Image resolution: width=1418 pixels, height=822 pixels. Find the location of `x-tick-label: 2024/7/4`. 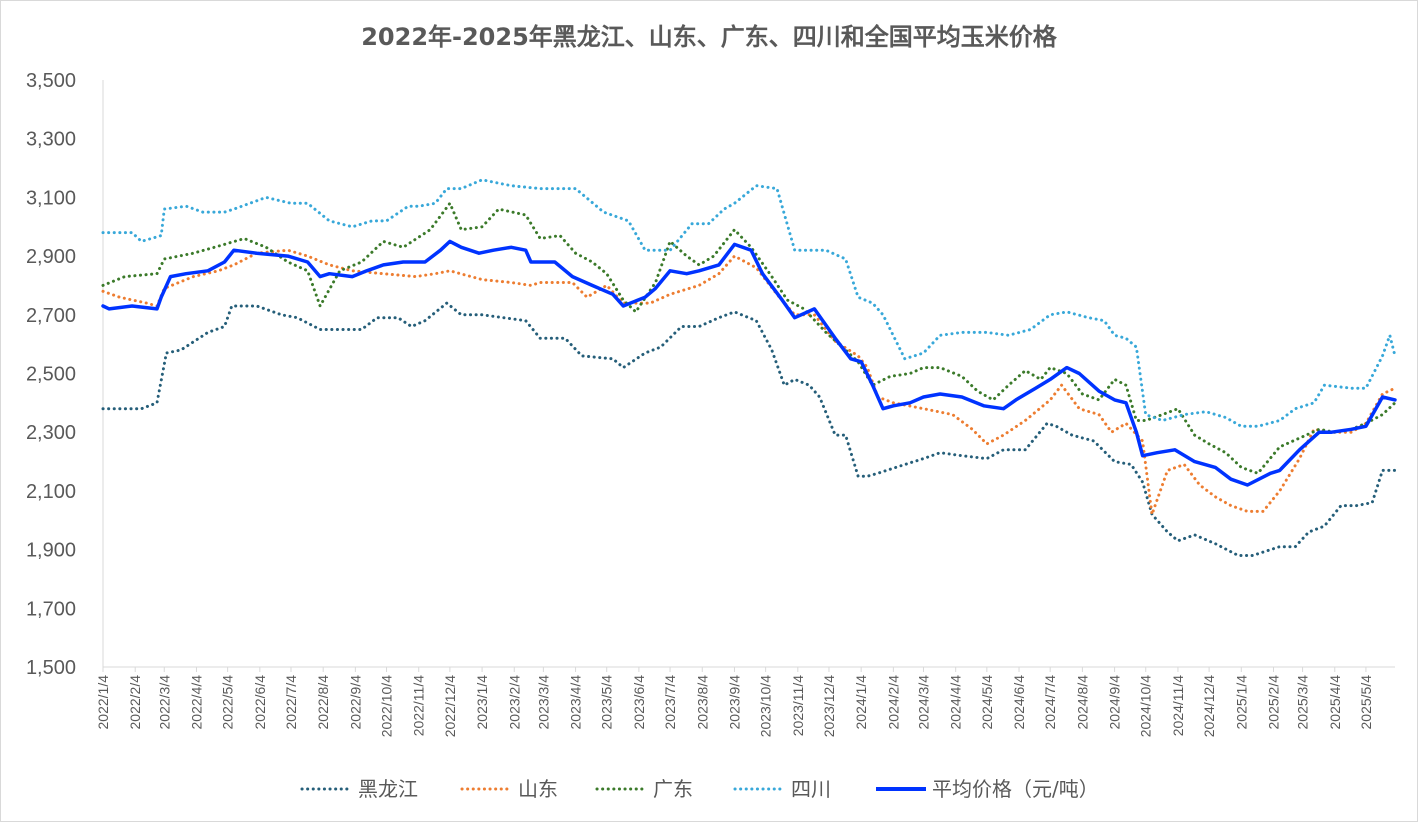

x-tick-label: 2024/7/4 is located at coordinates (1050, 702).